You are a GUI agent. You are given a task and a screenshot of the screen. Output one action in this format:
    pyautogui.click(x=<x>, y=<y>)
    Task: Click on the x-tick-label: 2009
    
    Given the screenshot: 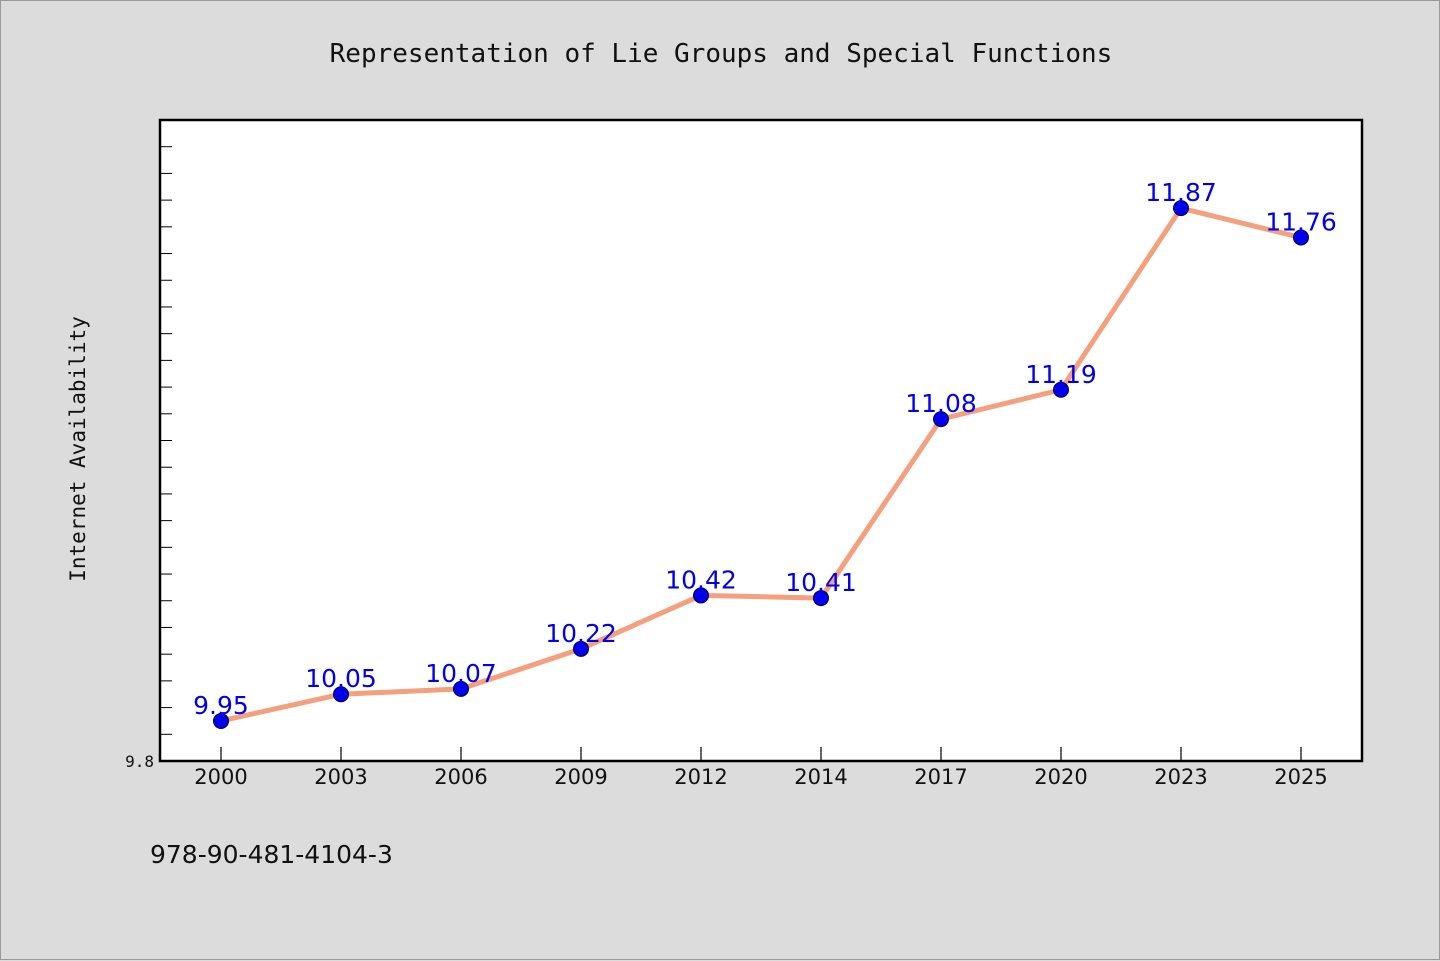 What is the action you would take?
    pyautogui.click(x=580, y=777)
    